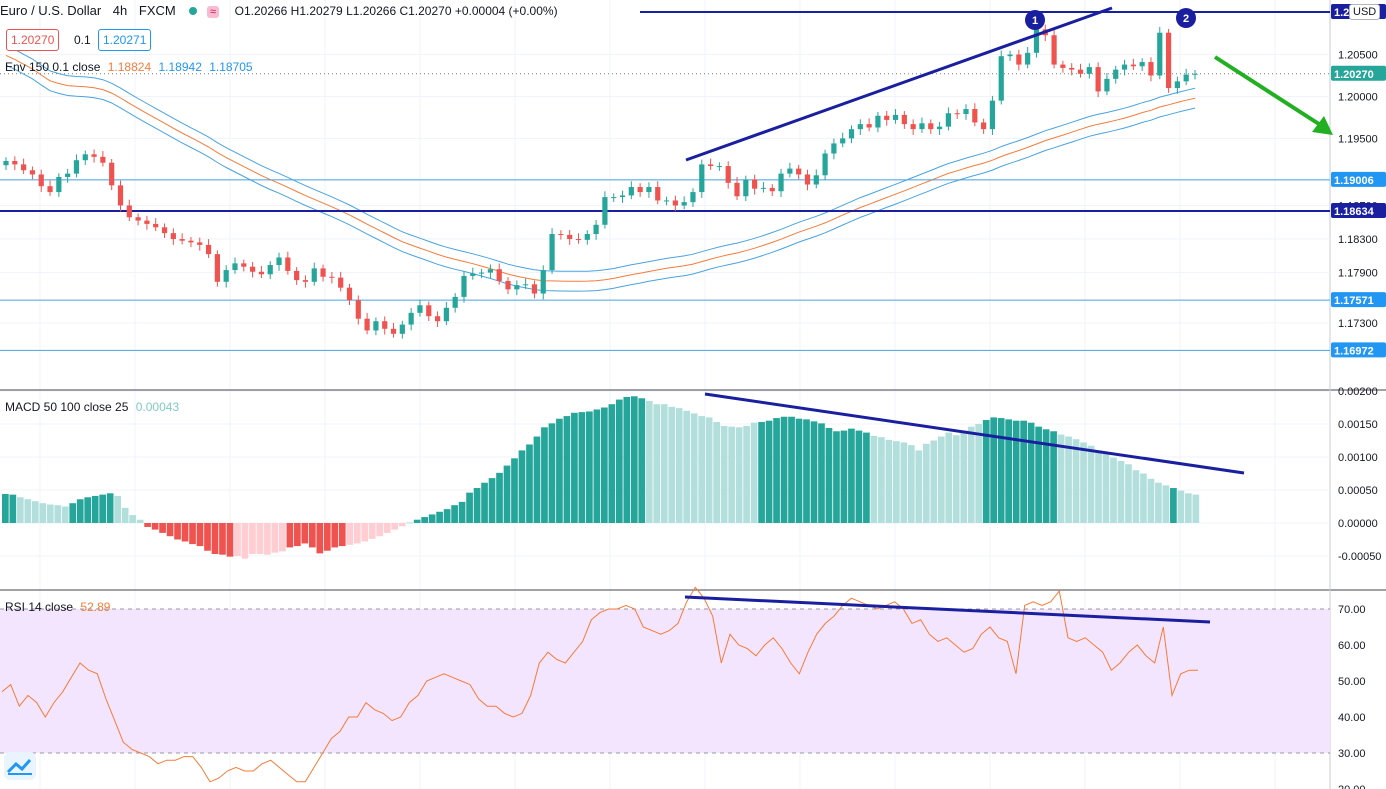 Image resolution: width=1386 pixels, height=789 pixels. I want to click on rsi-tick-label: 50.00, so click(1352, 682).